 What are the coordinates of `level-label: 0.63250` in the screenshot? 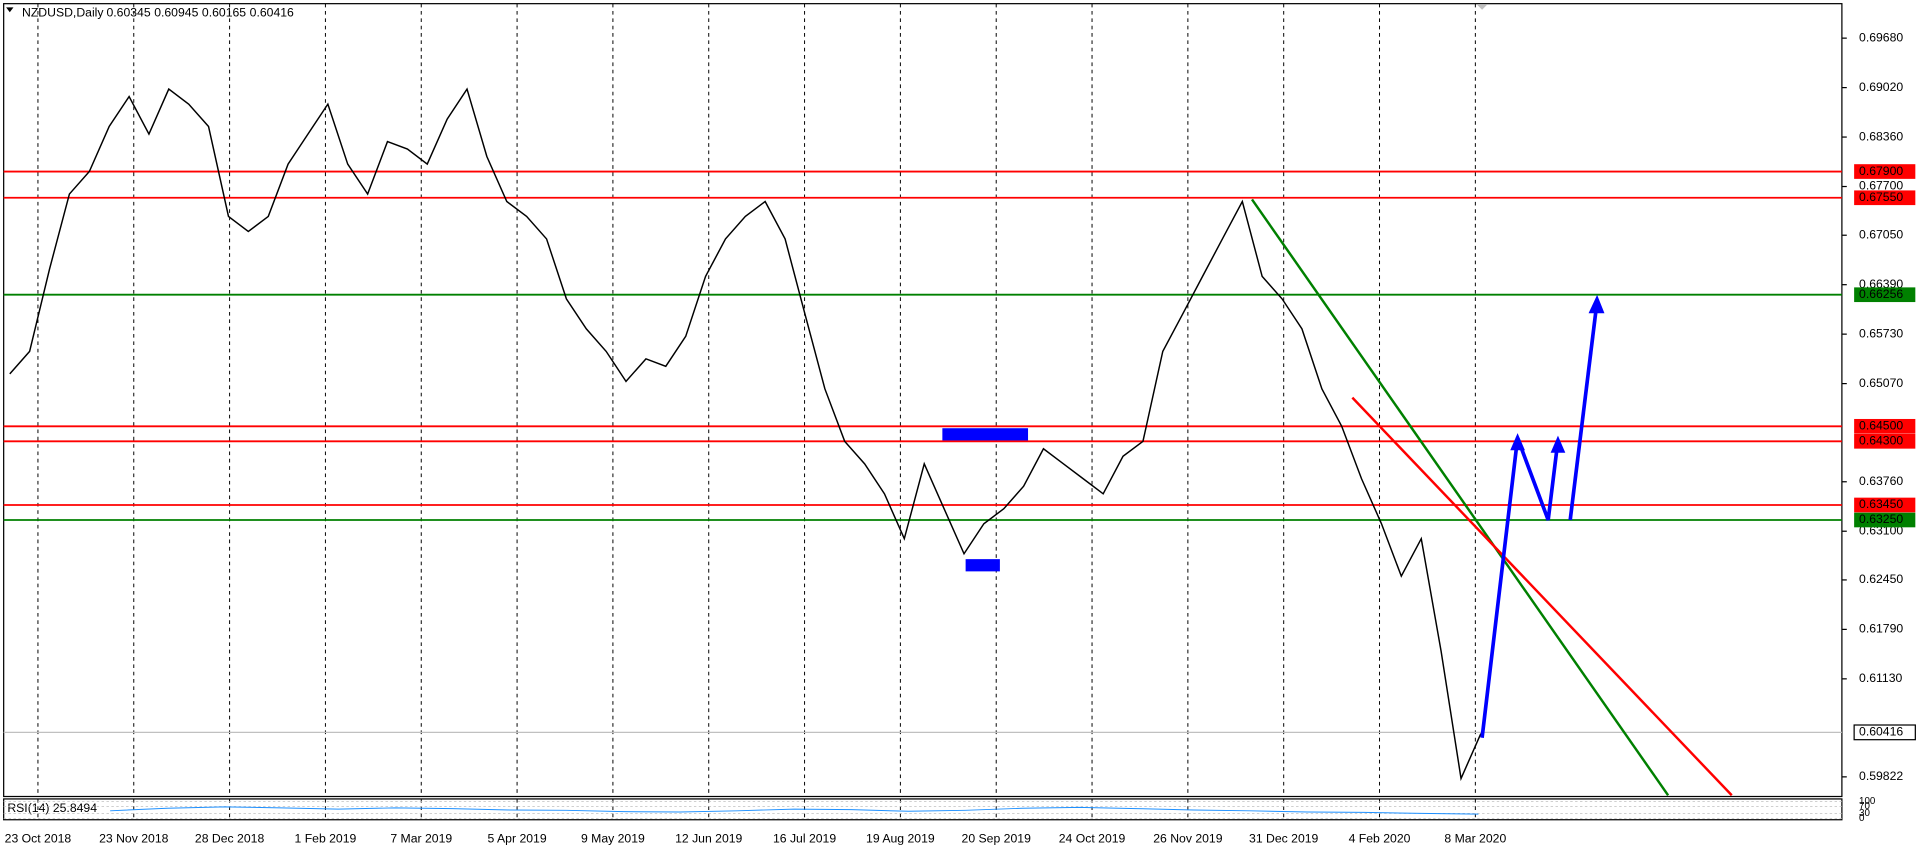 It's located at (1881, 519).